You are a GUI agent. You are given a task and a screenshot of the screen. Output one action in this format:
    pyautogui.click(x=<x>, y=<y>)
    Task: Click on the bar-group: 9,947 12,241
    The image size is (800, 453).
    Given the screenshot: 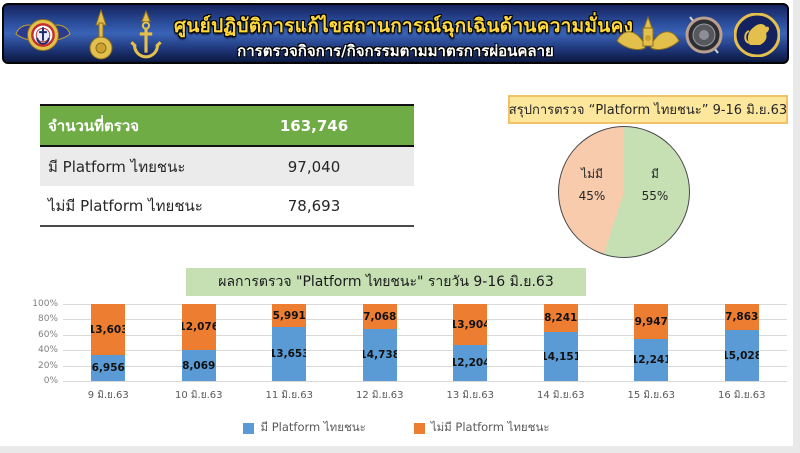 What is the action you would take?
    pyautogui.click(x=651, y=342)
    